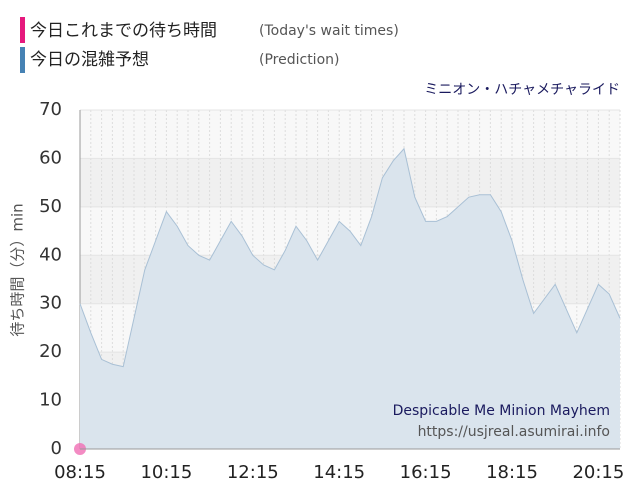 The image size is (640, 500). Describe the element at coordinates (598, 472) in the screenshot. I see `x-tick-label: 20:15` at that location.